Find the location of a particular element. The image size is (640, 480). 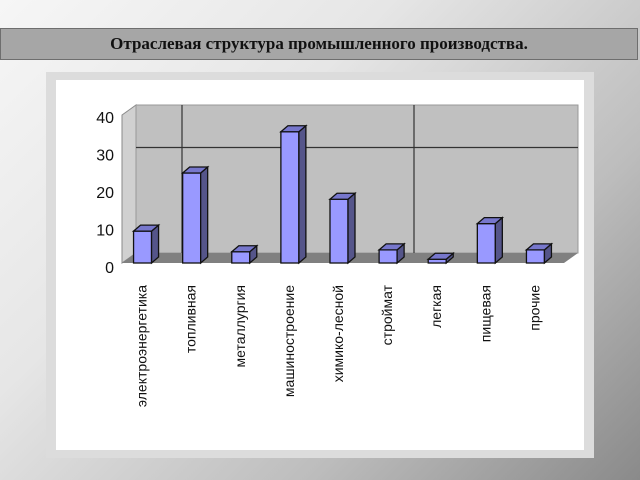

category-label: топливная is located at coordinates (191, 319).